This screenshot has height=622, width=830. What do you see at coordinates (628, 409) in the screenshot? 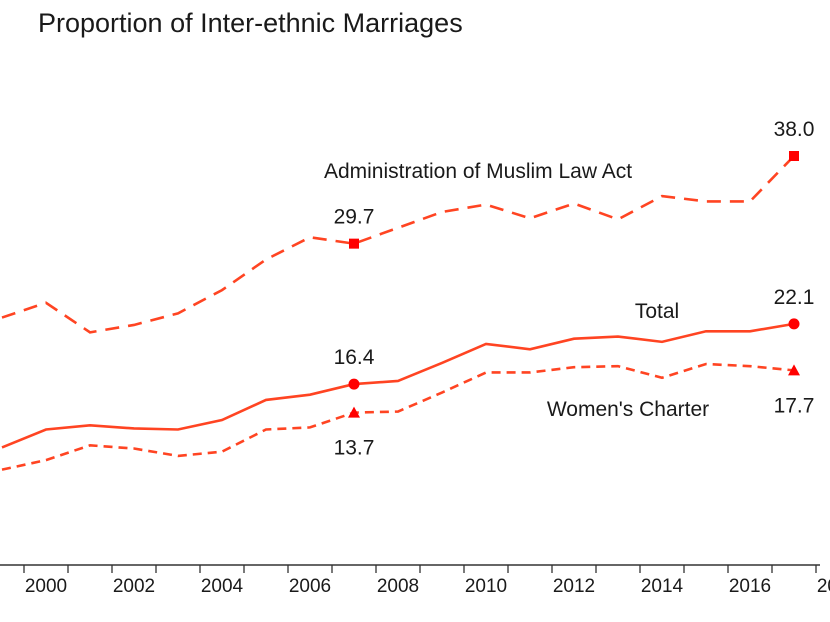
I see `series-label: Women's Charter` at bounding box center [628, 409].